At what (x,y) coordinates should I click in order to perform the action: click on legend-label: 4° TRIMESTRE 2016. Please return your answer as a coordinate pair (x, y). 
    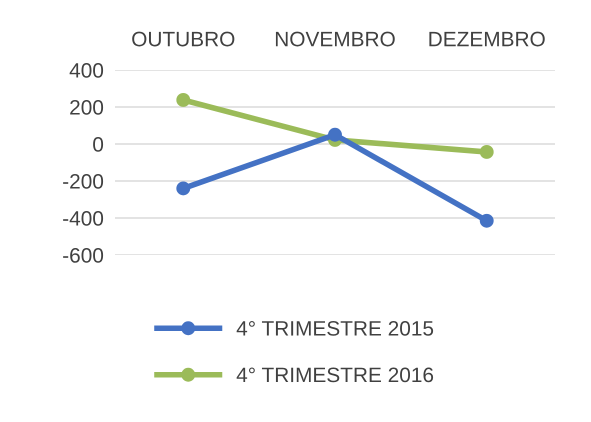
    Looking at the image, I should click on (335, 375).